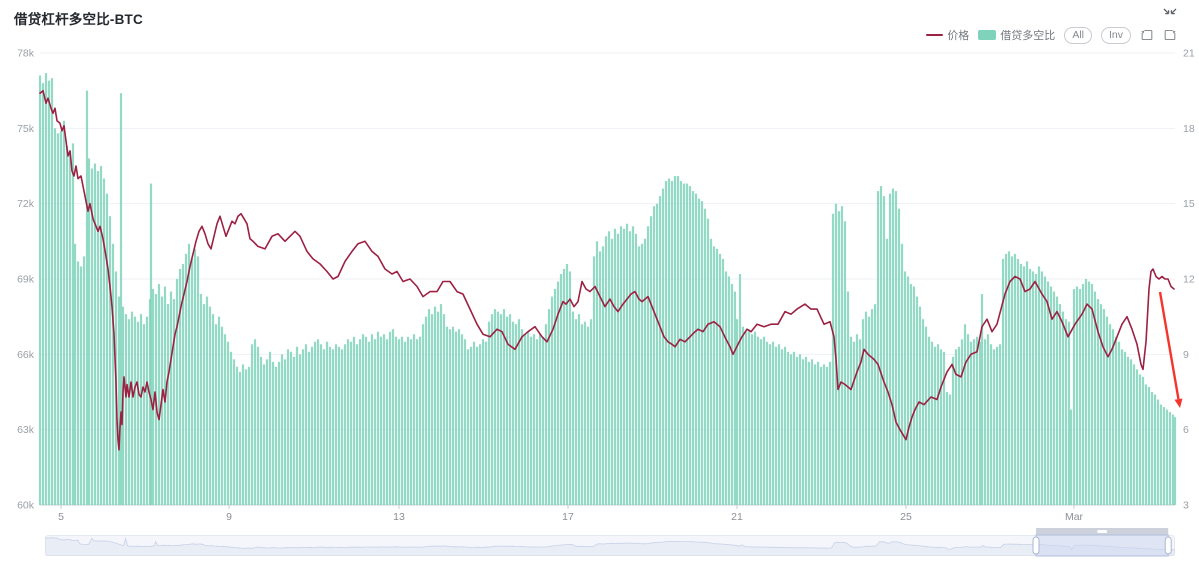 This screenshot has width=1199, height=565. What do you see at coordinates (1189, 280) in the screenshot?
I see `y-right-axis-label: 12` at bounding box center [1189, 280].